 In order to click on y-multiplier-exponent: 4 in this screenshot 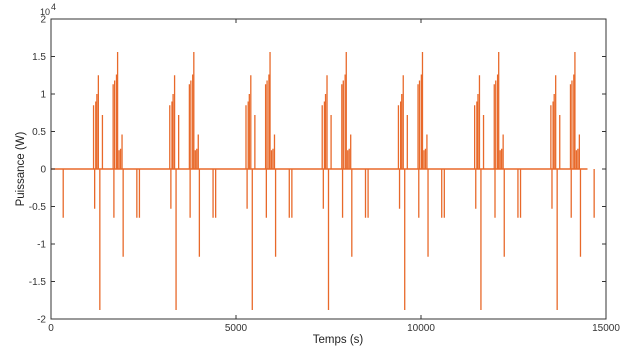, I will do `click(53, 7)`.